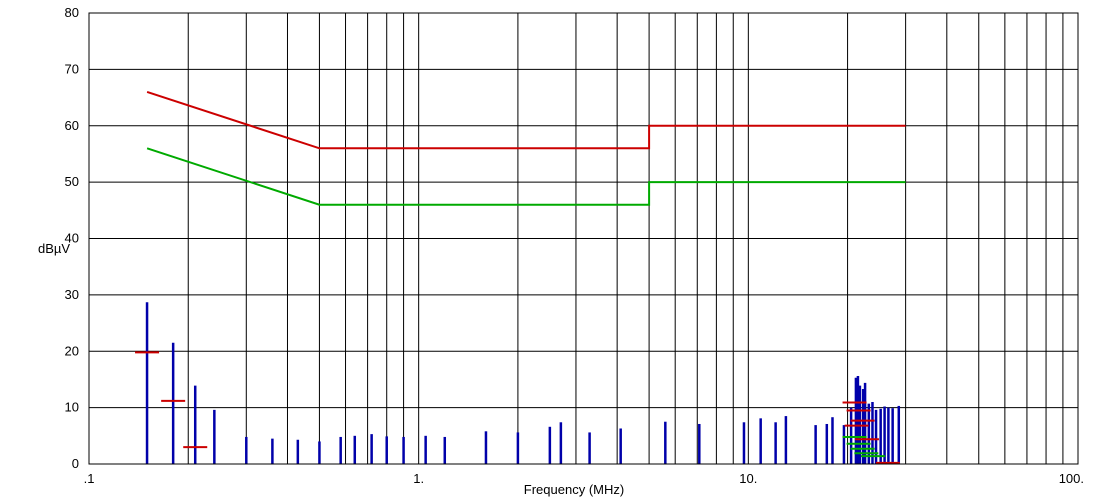 The image size is (1093, 498). I want to click on y-tick-label: 70, so click(72, 68).